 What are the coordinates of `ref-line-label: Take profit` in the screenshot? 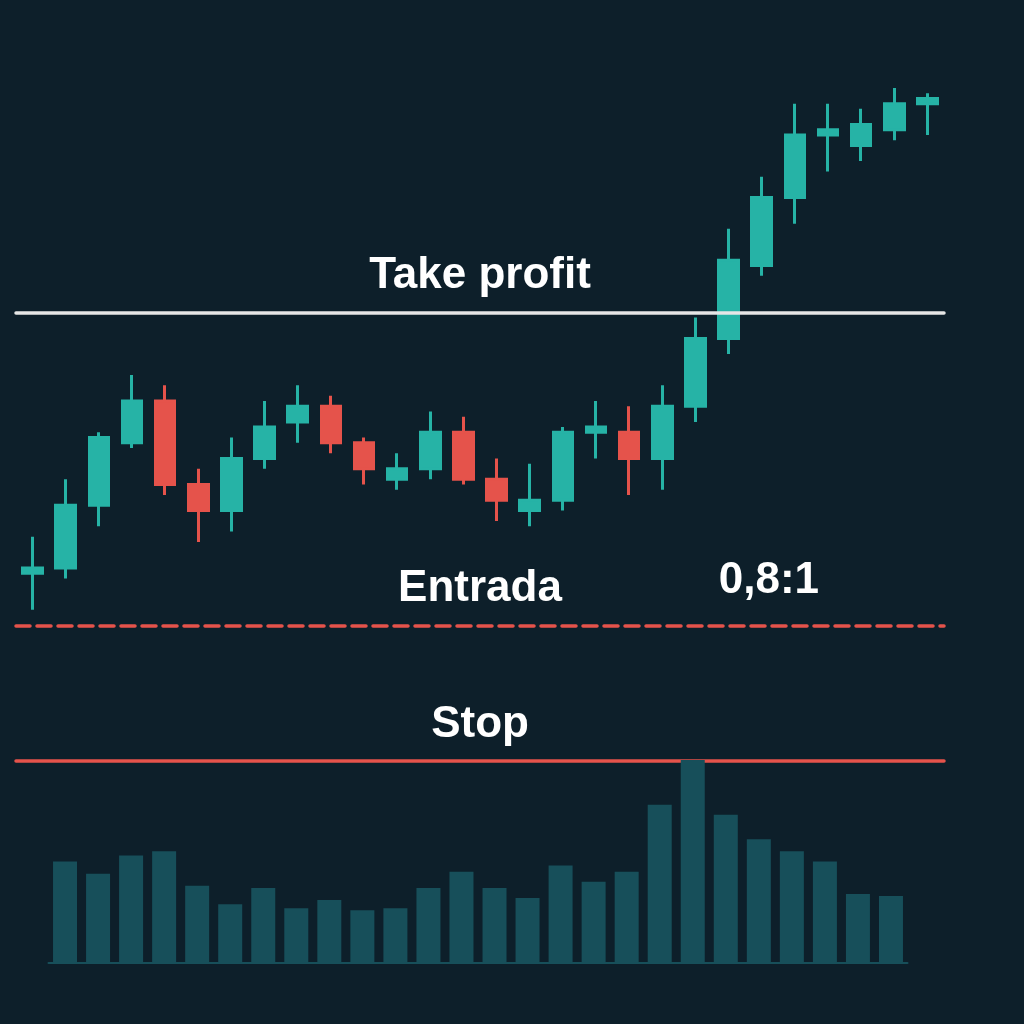 It's located at (480, 272).